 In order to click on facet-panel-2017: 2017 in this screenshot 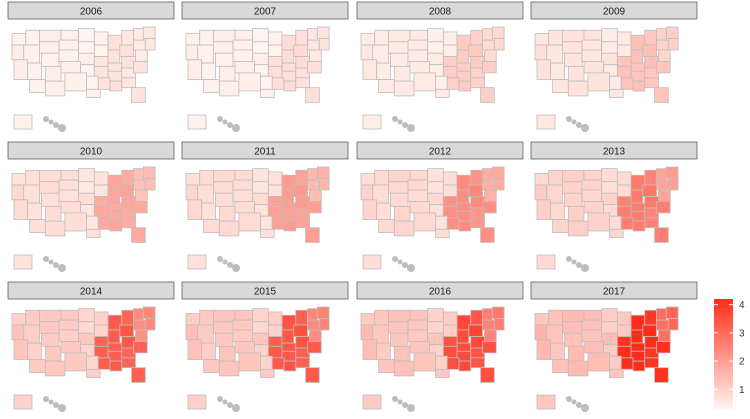, I will do `click(614, 346)`.